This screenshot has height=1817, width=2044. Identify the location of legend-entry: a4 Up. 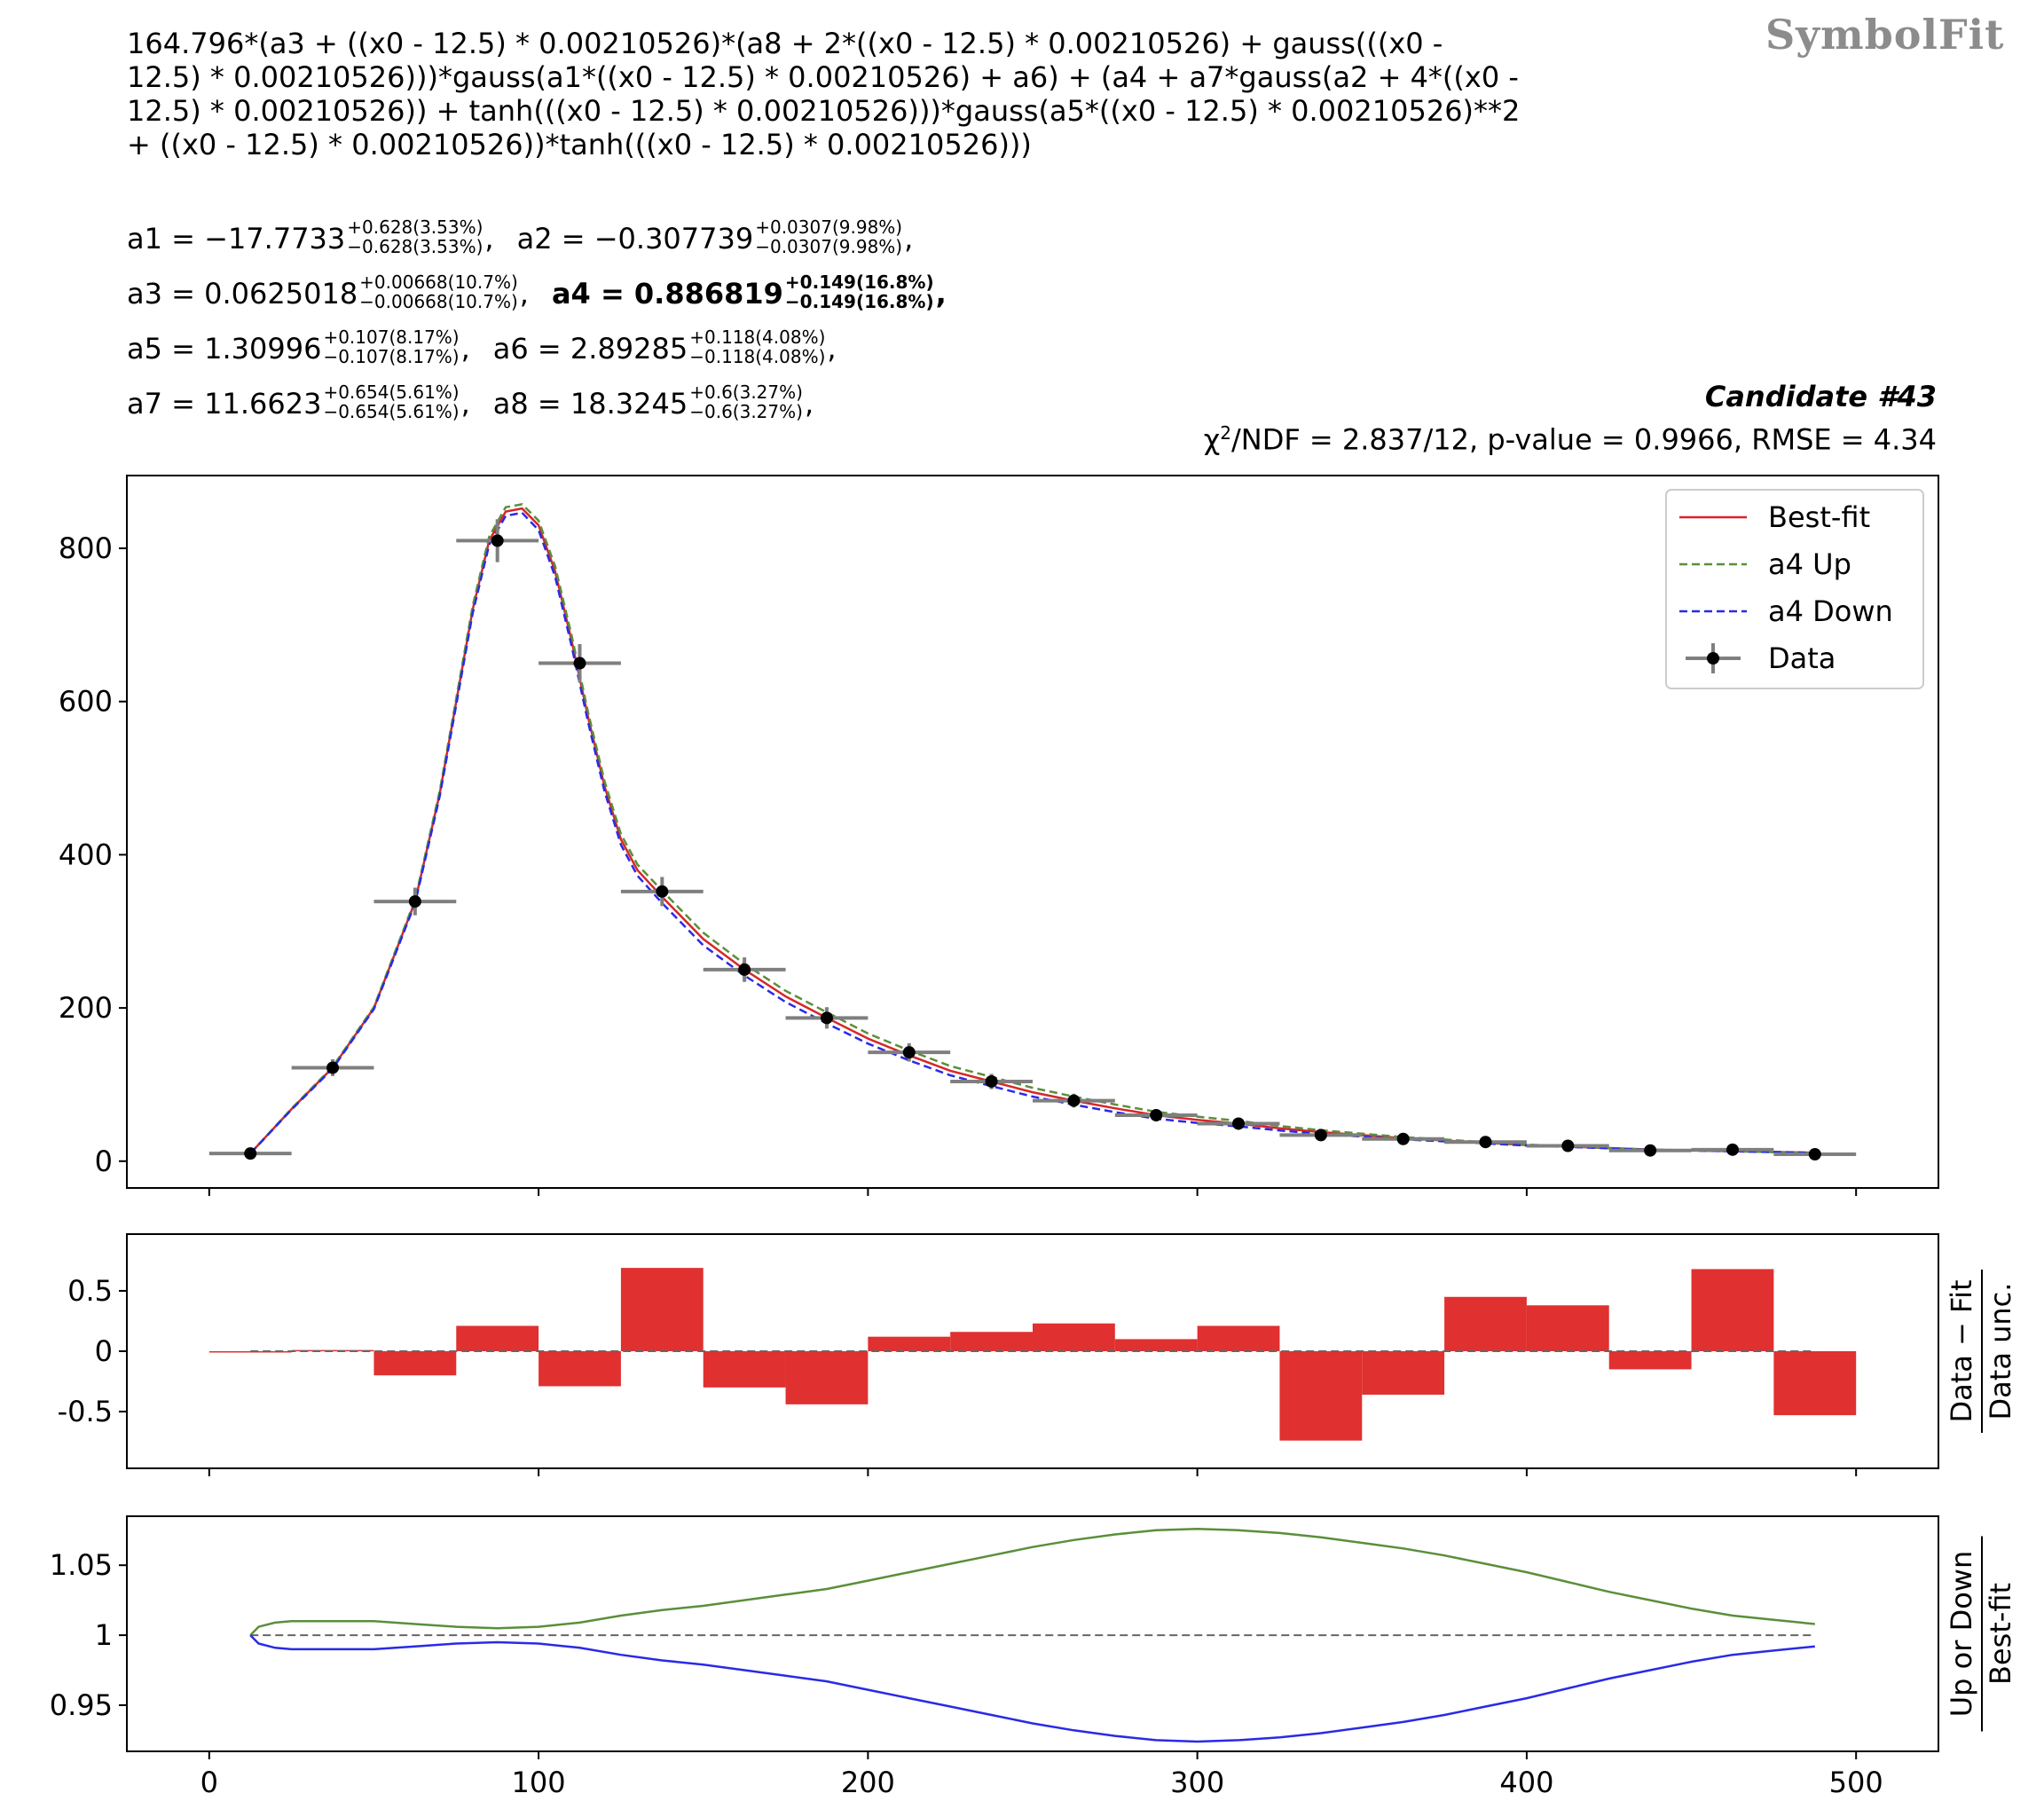
(1809, 564).